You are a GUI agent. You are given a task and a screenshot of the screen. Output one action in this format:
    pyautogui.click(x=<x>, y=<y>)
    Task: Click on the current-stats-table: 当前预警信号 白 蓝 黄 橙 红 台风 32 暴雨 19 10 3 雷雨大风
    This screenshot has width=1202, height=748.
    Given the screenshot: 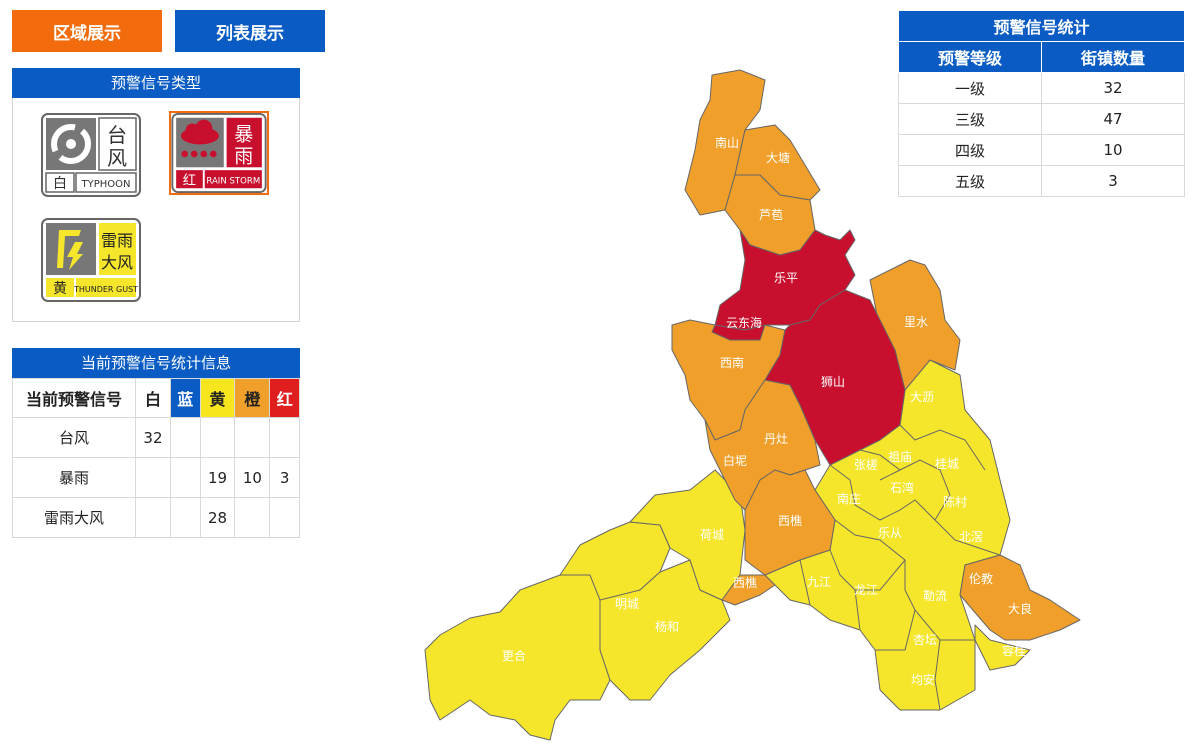 What is the action you would take?
    pyautogui.click(x=156, y=458)
    